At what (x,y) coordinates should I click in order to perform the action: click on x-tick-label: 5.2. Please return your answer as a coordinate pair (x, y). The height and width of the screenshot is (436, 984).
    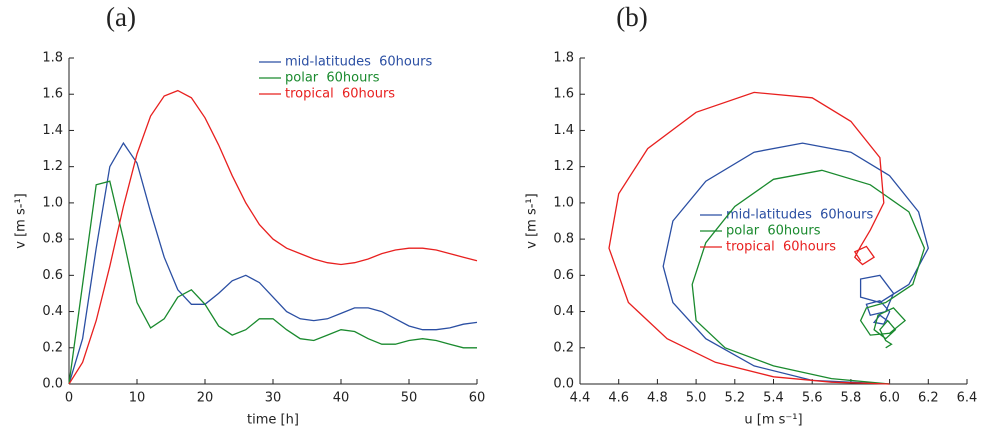
    Looking at the image, I should click on (734, 398).